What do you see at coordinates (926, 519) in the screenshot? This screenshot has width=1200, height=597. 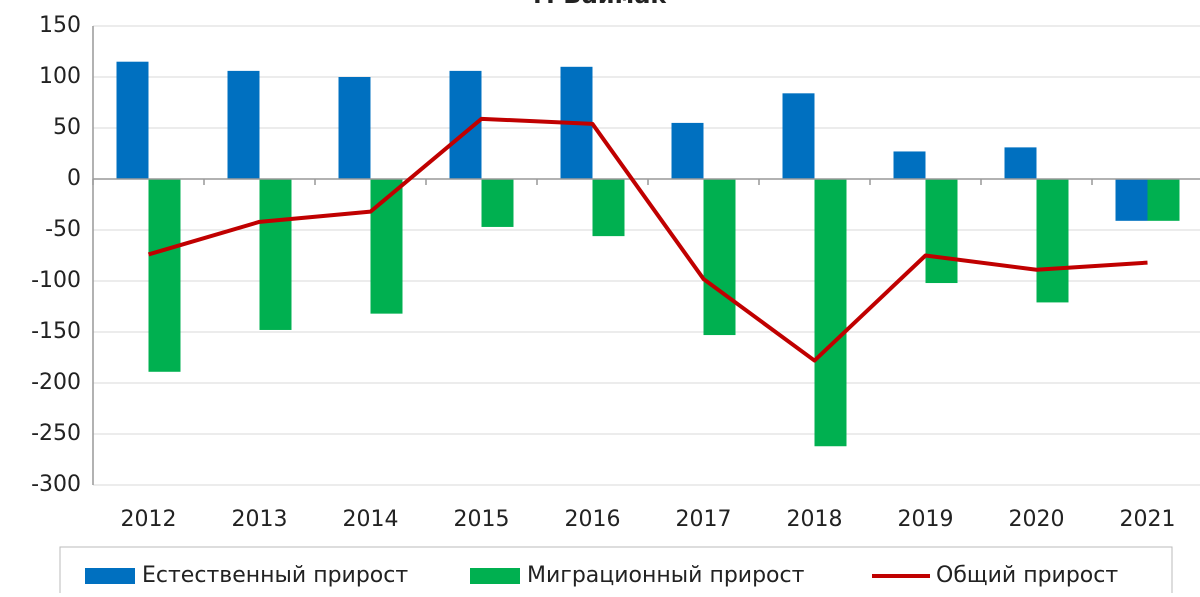 I see `x-tick-label: 2019` at bounding box center [926, 519].